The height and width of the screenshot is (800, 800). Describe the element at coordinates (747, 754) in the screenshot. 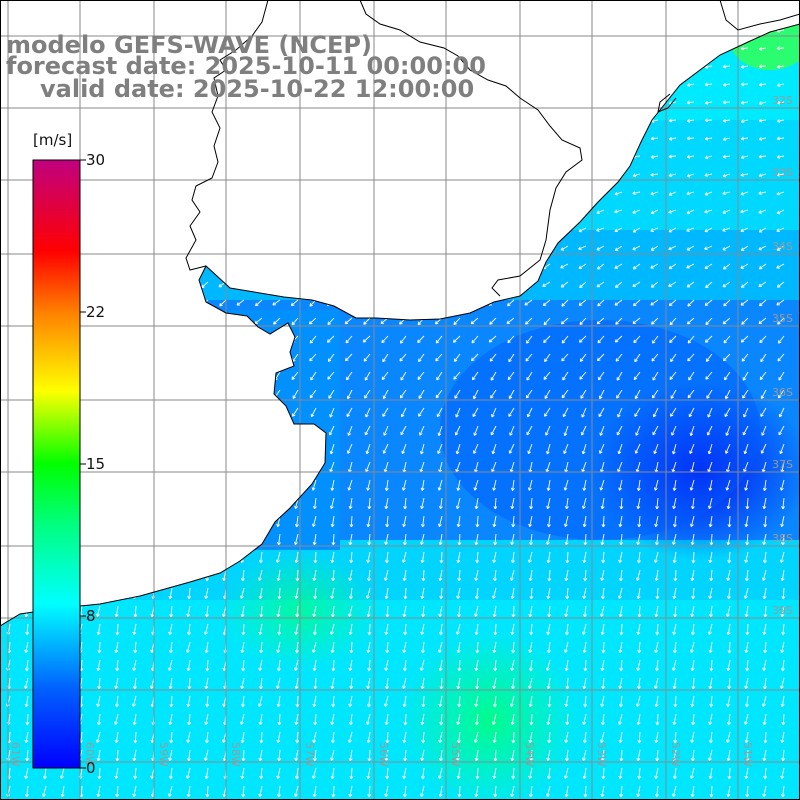

I see `lon-label: 51W` at that location.